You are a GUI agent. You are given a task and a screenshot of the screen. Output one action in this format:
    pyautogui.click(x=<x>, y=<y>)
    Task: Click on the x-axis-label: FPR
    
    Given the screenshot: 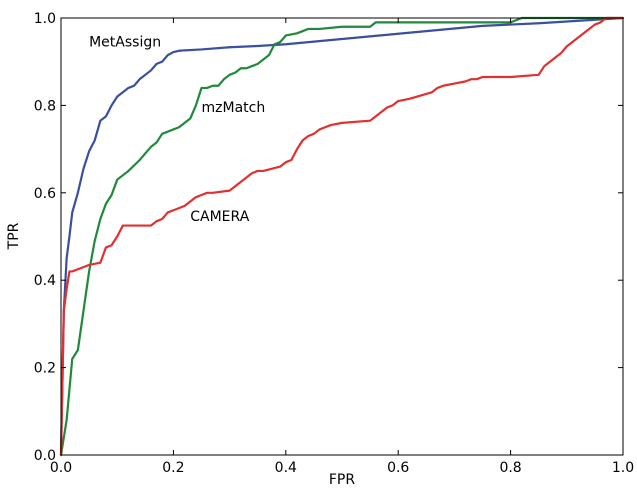 What is the action you would take?
    pyautogui.click(x=342, y=480)
    